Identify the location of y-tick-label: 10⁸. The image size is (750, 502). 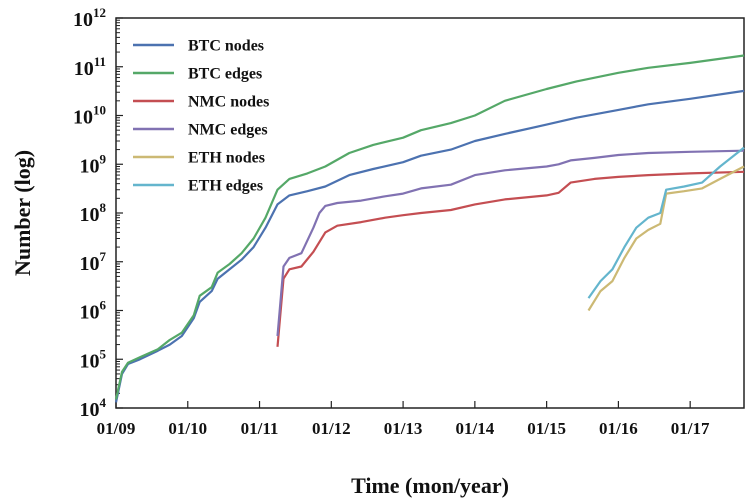
(93, 213).